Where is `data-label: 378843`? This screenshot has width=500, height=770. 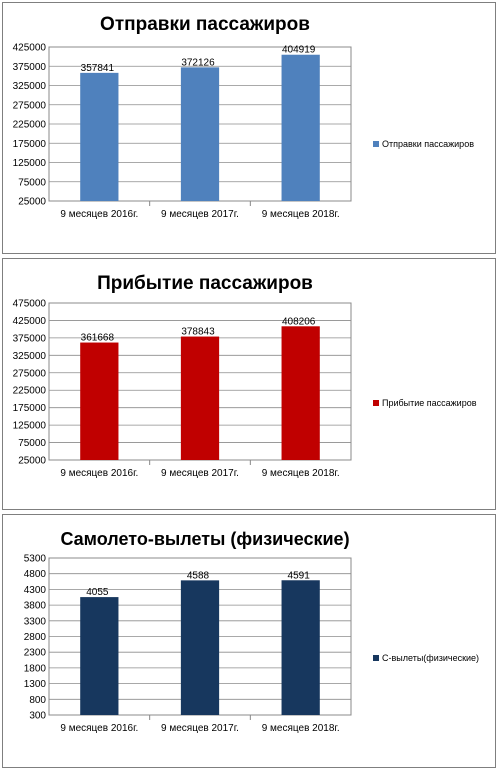
data-label: 378843 is located at coordinates (198, 332).